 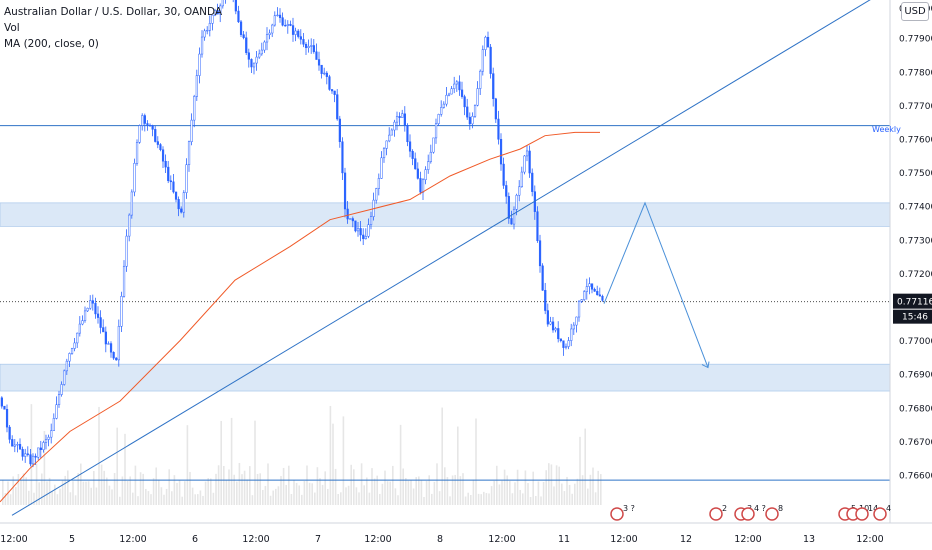 I want to click on event-count-label: 2, so click(x=724, y=508).